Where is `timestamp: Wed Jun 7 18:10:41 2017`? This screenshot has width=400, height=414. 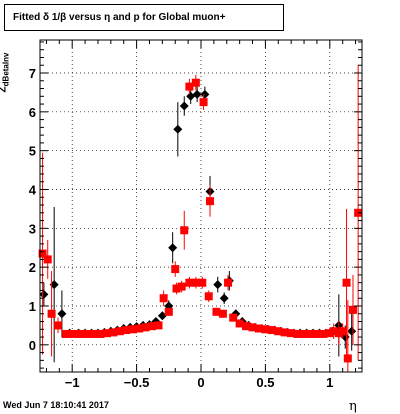
timestamp: Wed Jun 7 18:10:41 2017 is located at coordinates (56, 405).